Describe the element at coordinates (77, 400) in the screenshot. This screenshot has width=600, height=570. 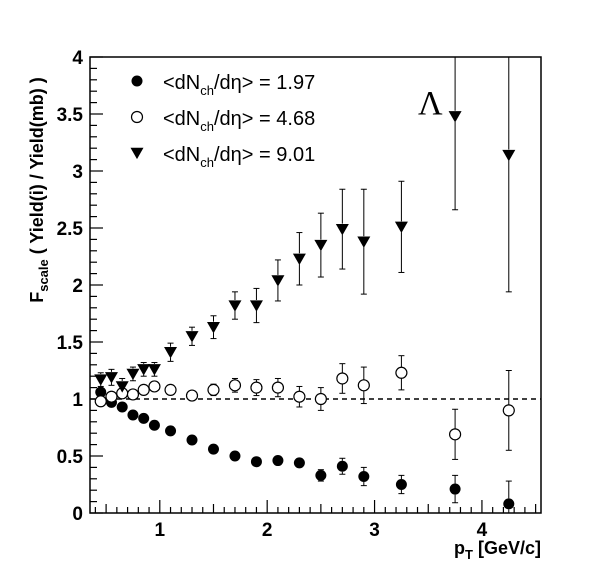
I see `y-tick-label: 1` at that location.